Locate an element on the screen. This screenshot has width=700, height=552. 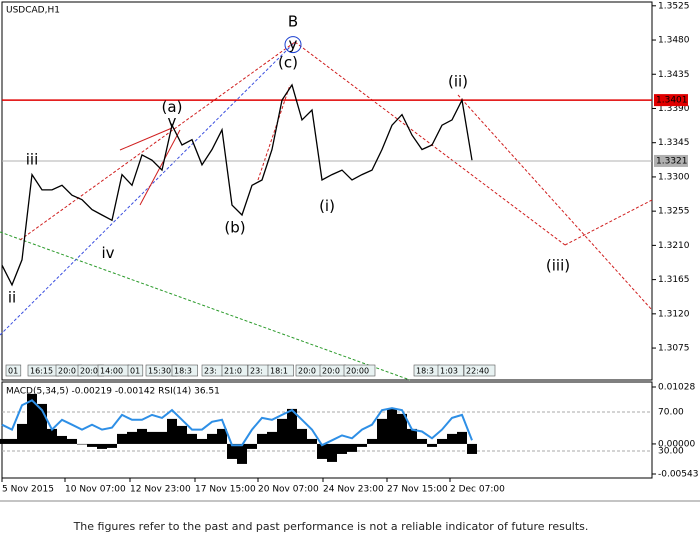
time-marker: 21:0 is located at coordinates (233, 371).